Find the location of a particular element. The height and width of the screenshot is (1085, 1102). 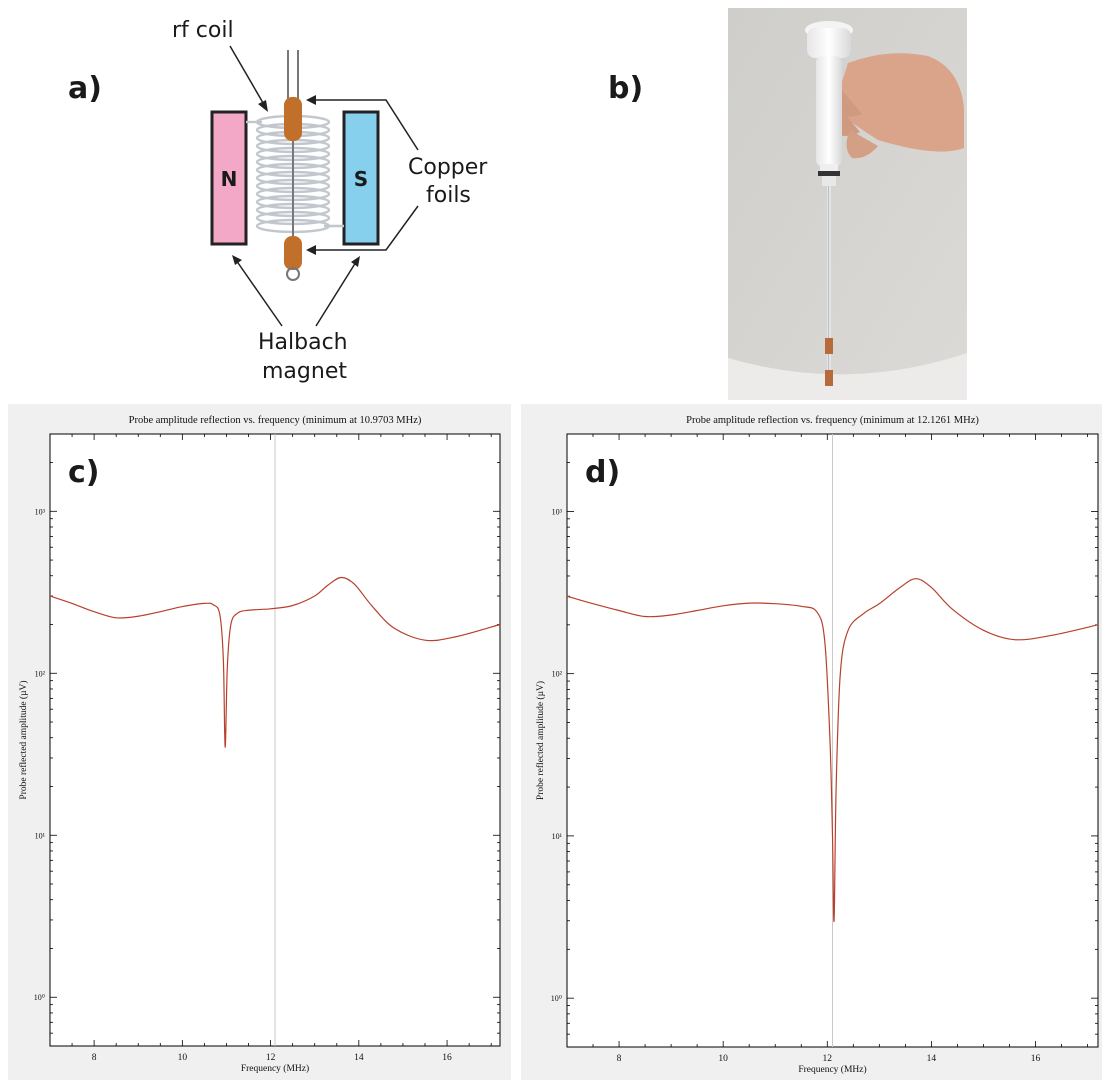

copper-foil-top is located at coordinates (293, 119).